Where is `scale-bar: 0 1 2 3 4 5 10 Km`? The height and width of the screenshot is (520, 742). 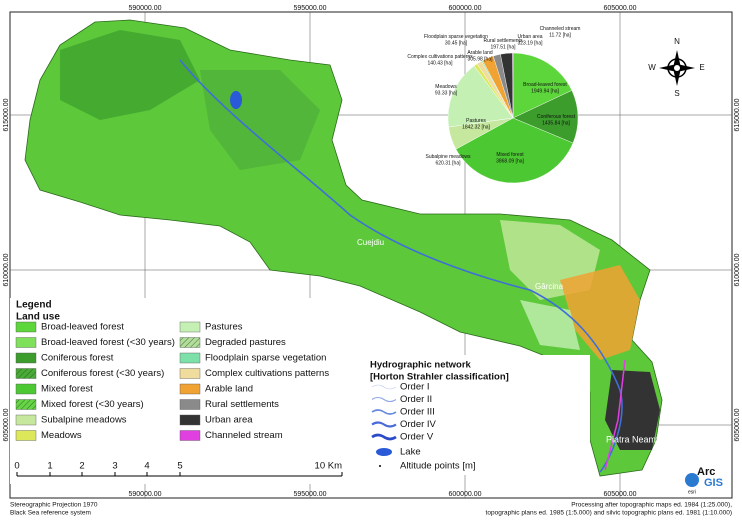
scale-bar: 0 1 2 3 4 5 10 Km is located at coordinates (178, 469).